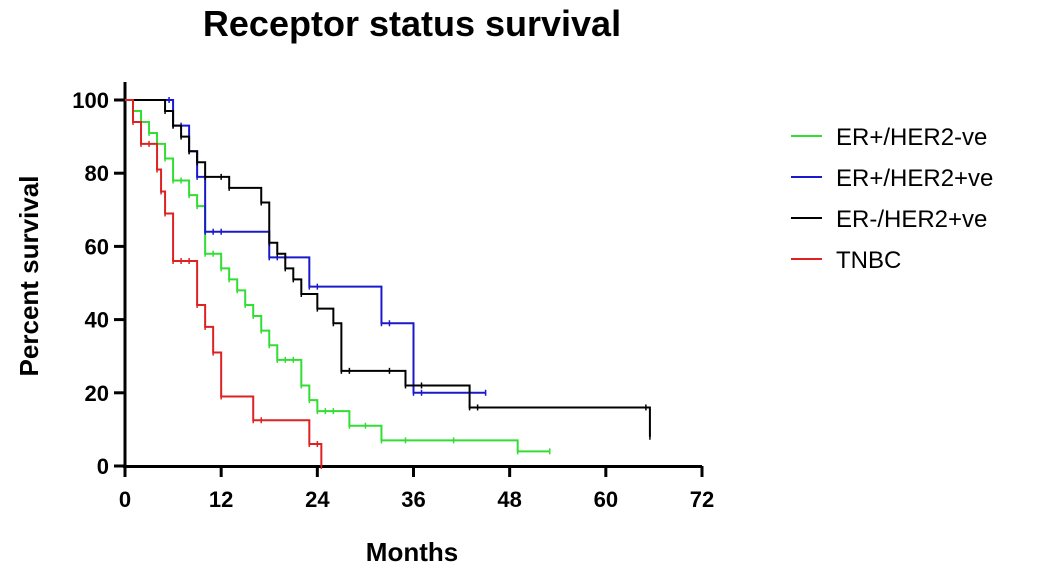  Describe the element at coordinates (509, 499) in the screenshot. I see `x-tick-label: 48` at that location.